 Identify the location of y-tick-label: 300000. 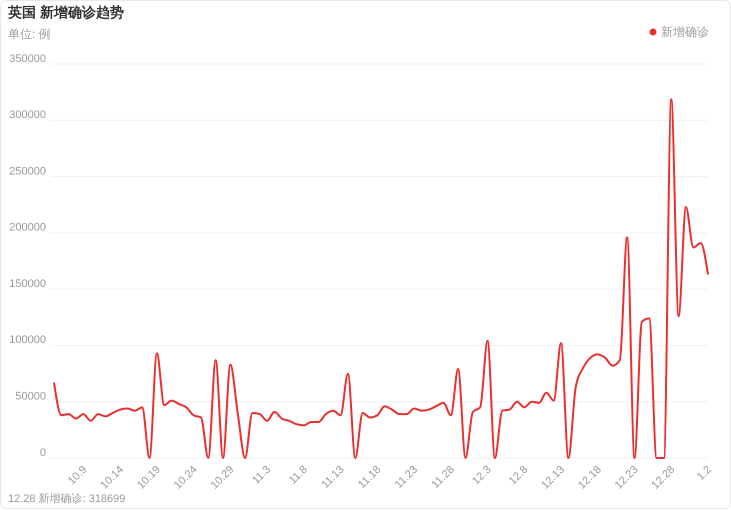
(27, 115).